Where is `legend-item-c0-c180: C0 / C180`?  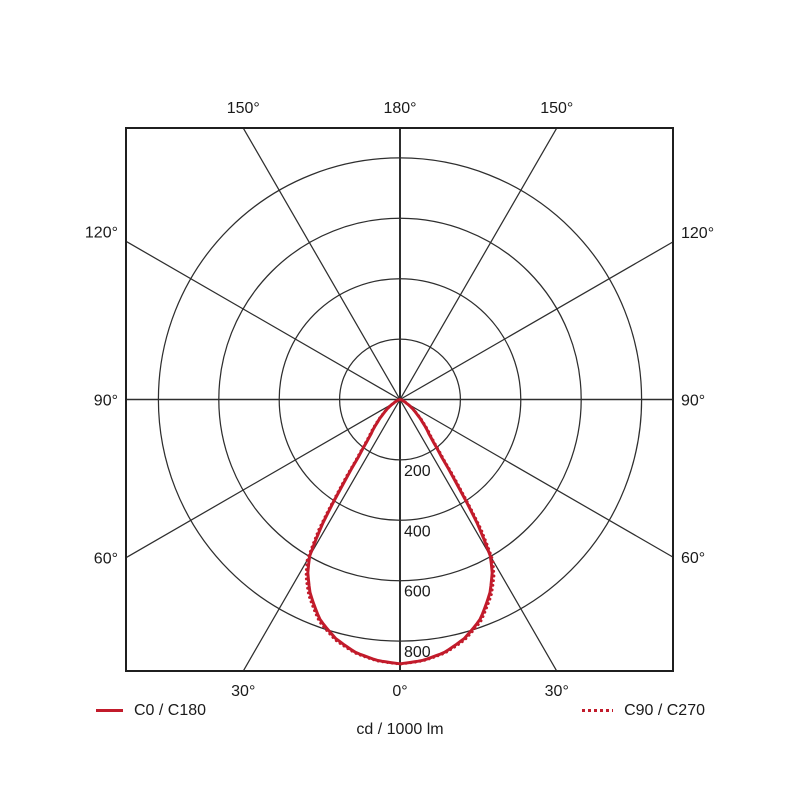 legend-item-c0-c180: C0 / C180 is located at coordinates (151, 710).